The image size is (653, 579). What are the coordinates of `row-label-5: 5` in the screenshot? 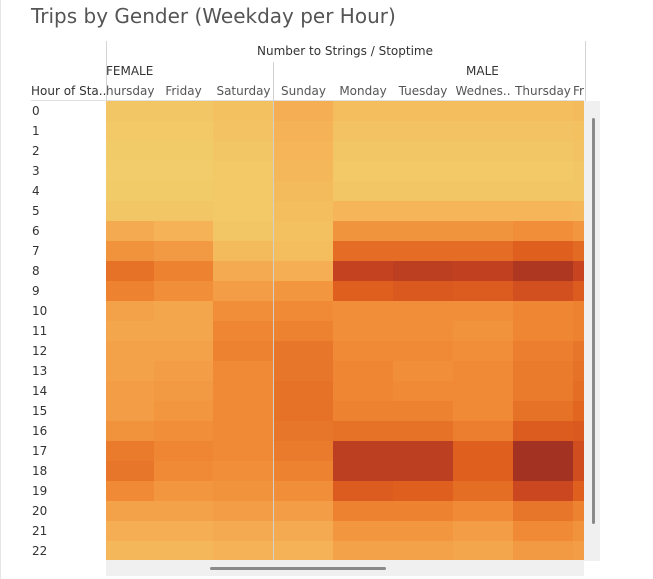 It's located at (36, 211).